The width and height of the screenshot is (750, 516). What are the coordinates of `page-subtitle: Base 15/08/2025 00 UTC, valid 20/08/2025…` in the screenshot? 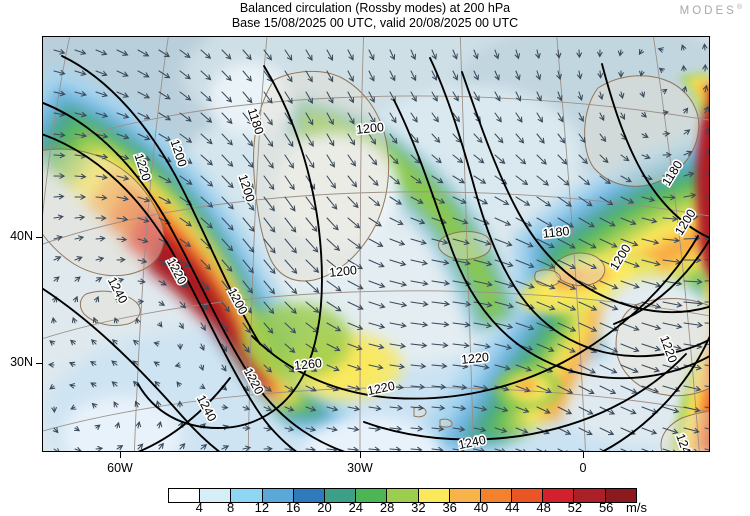 It's located at (375, 23).